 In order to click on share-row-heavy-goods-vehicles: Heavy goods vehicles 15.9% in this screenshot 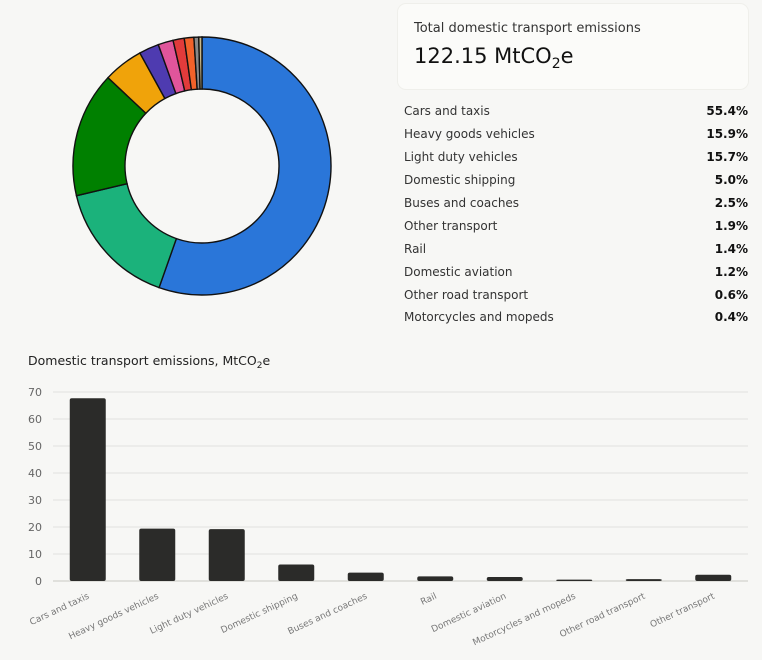, I will do `click(576, 134)`.